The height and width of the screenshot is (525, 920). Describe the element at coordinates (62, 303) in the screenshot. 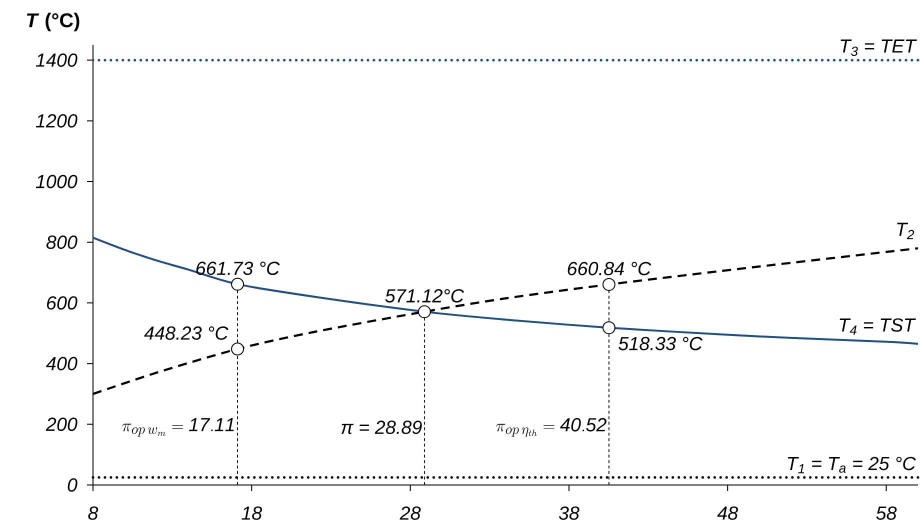

I see `y-tick-label: 600` at that location.